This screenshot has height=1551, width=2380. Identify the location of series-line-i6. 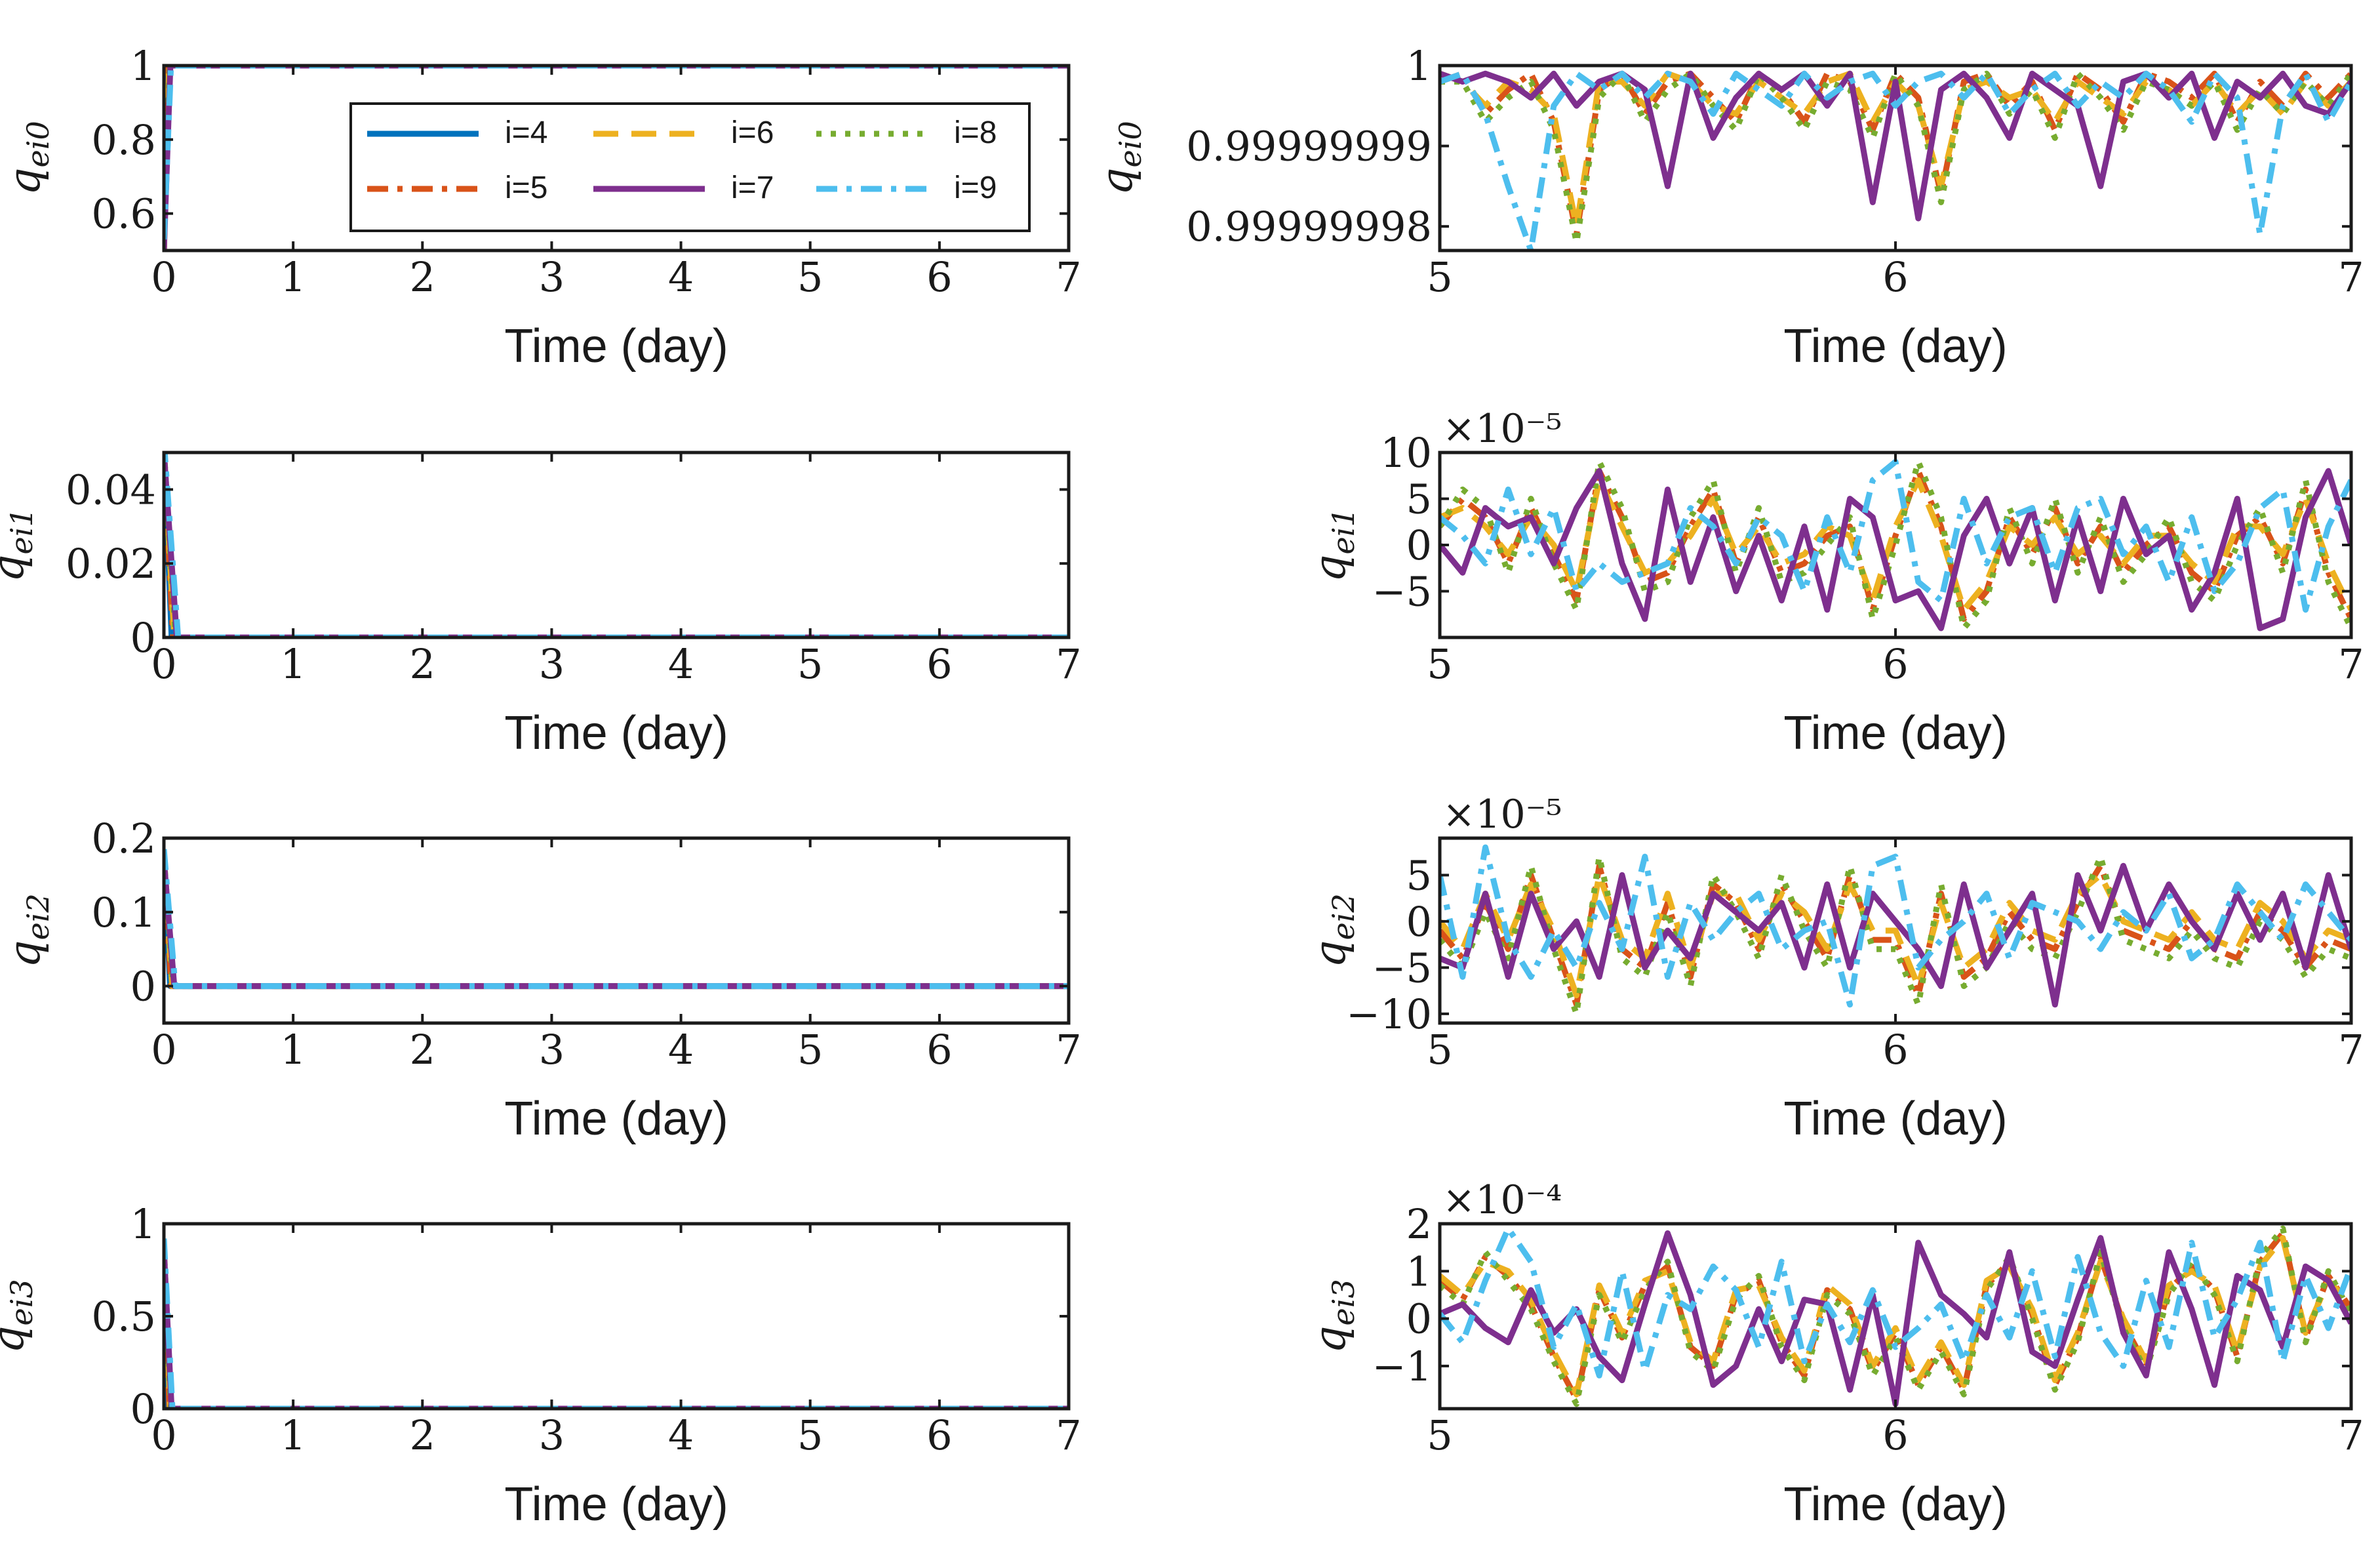
(1895, 936).